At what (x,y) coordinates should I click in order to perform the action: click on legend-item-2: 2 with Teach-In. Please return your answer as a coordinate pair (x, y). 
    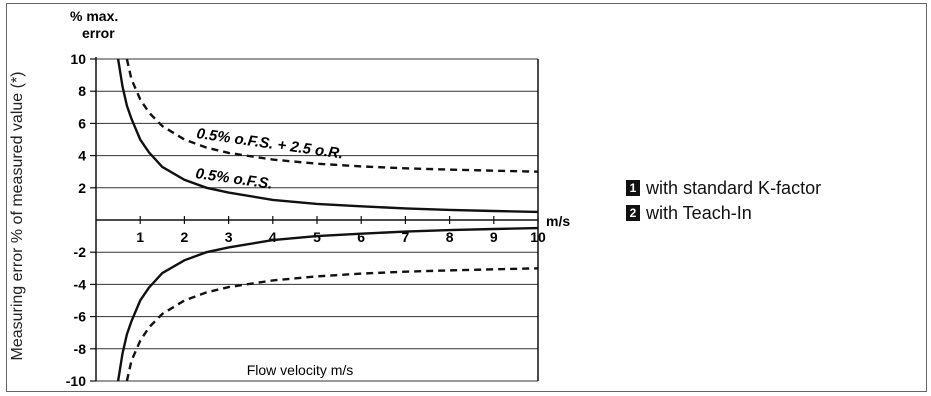
    Looking at the image, I should click on (689, 213).